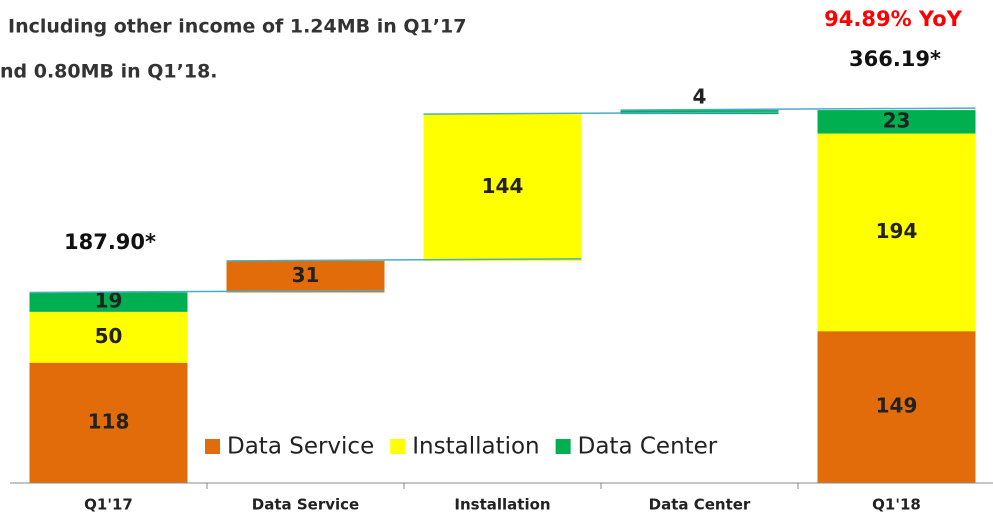 Image resolution: width=993 pixels, height=516 pixels. Describe the element at coordinates (110, 242) in the screenshot. I see `total-label: 187.90*` at that location.